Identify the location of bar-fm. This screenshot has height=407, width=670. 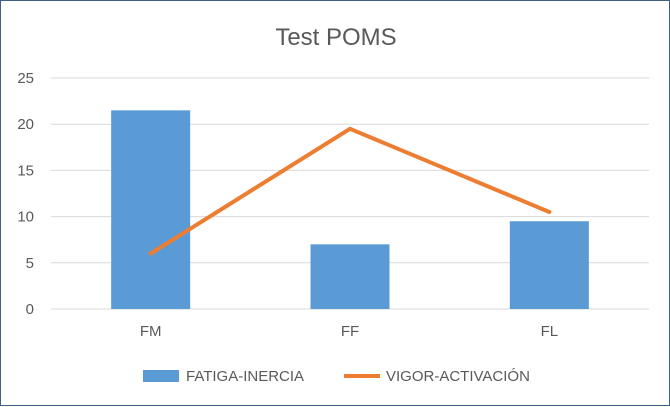
(150, 209).